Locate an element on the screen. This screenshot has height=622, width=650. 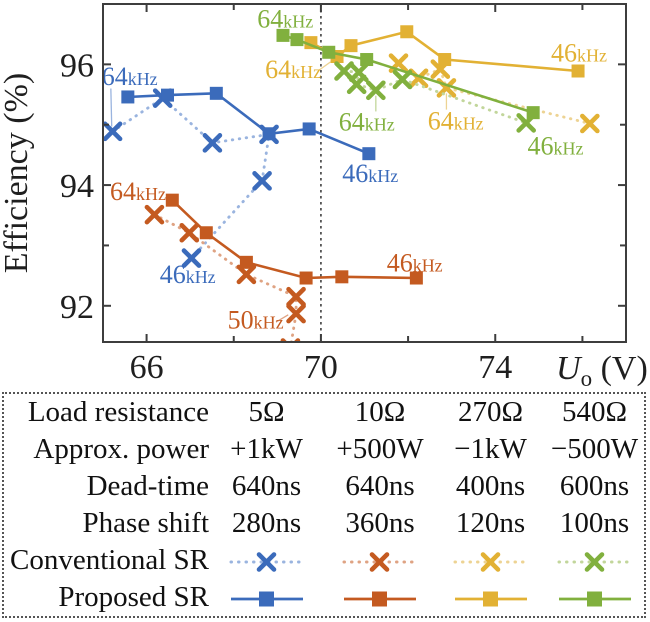
series-Proposed-SR-540Ω is located at coordinates (408, 74).